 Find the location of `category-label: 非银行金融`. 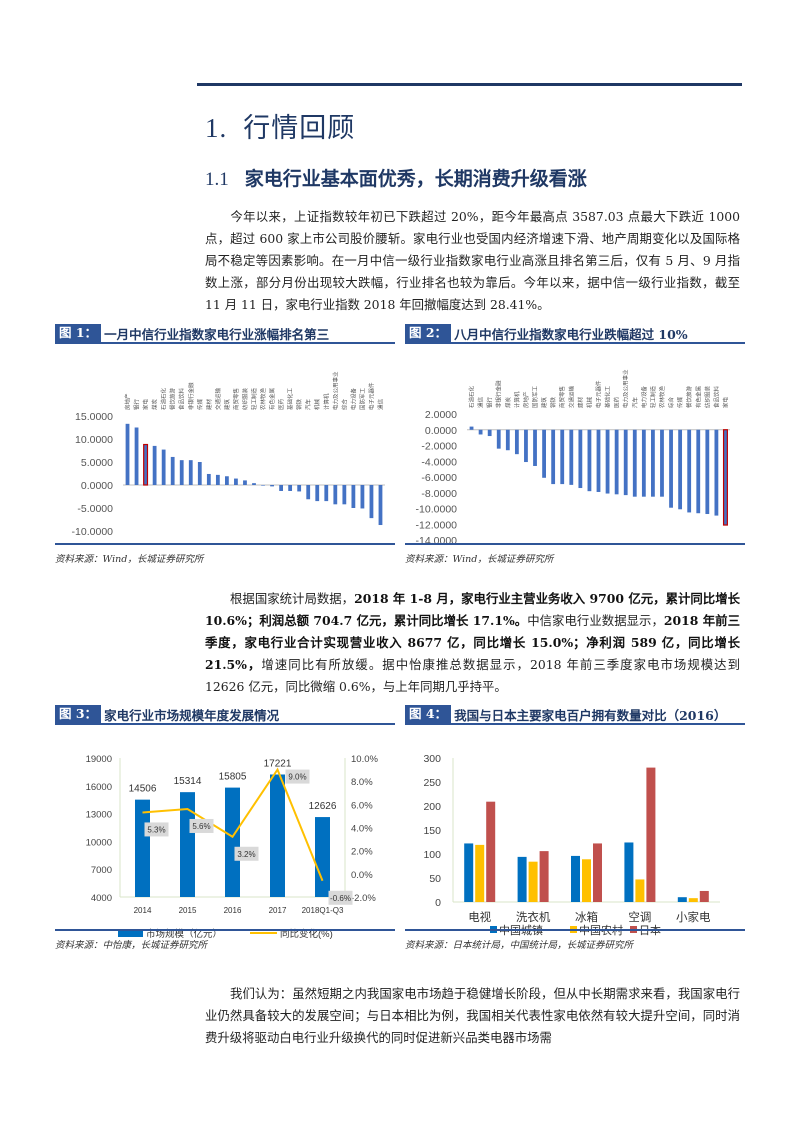

category-label: 非银行金融 is located at coordinates (191, 396).